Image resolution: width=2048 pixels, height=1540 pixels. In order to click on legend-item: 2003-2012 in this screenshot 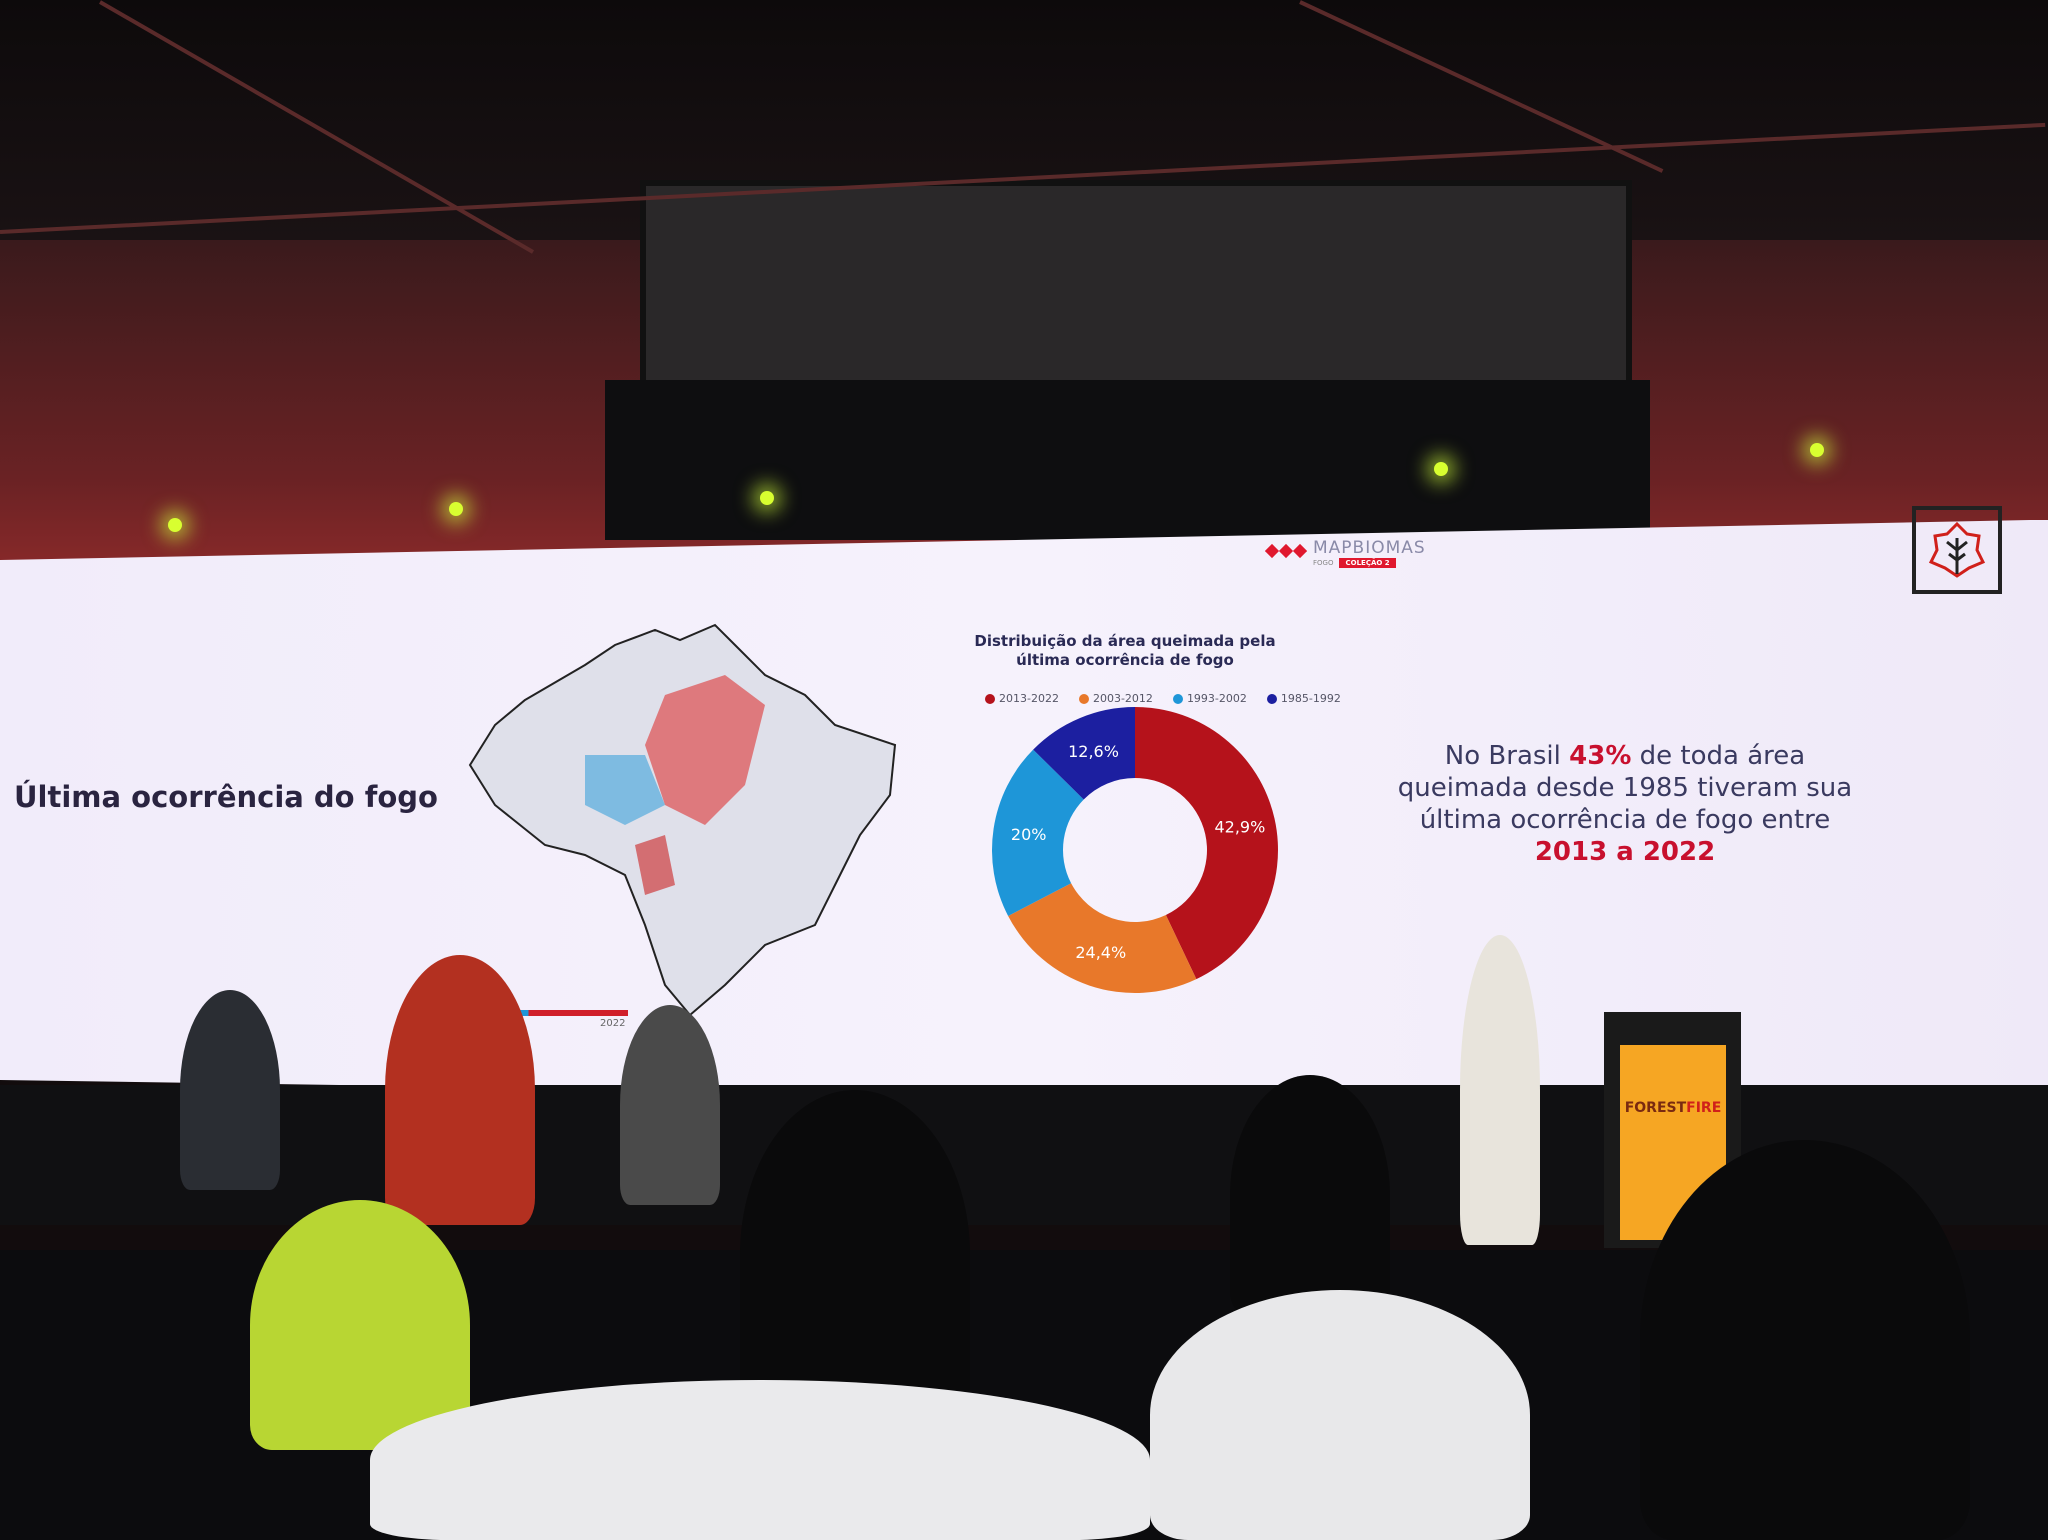, I will do `click(1115, 698)`.